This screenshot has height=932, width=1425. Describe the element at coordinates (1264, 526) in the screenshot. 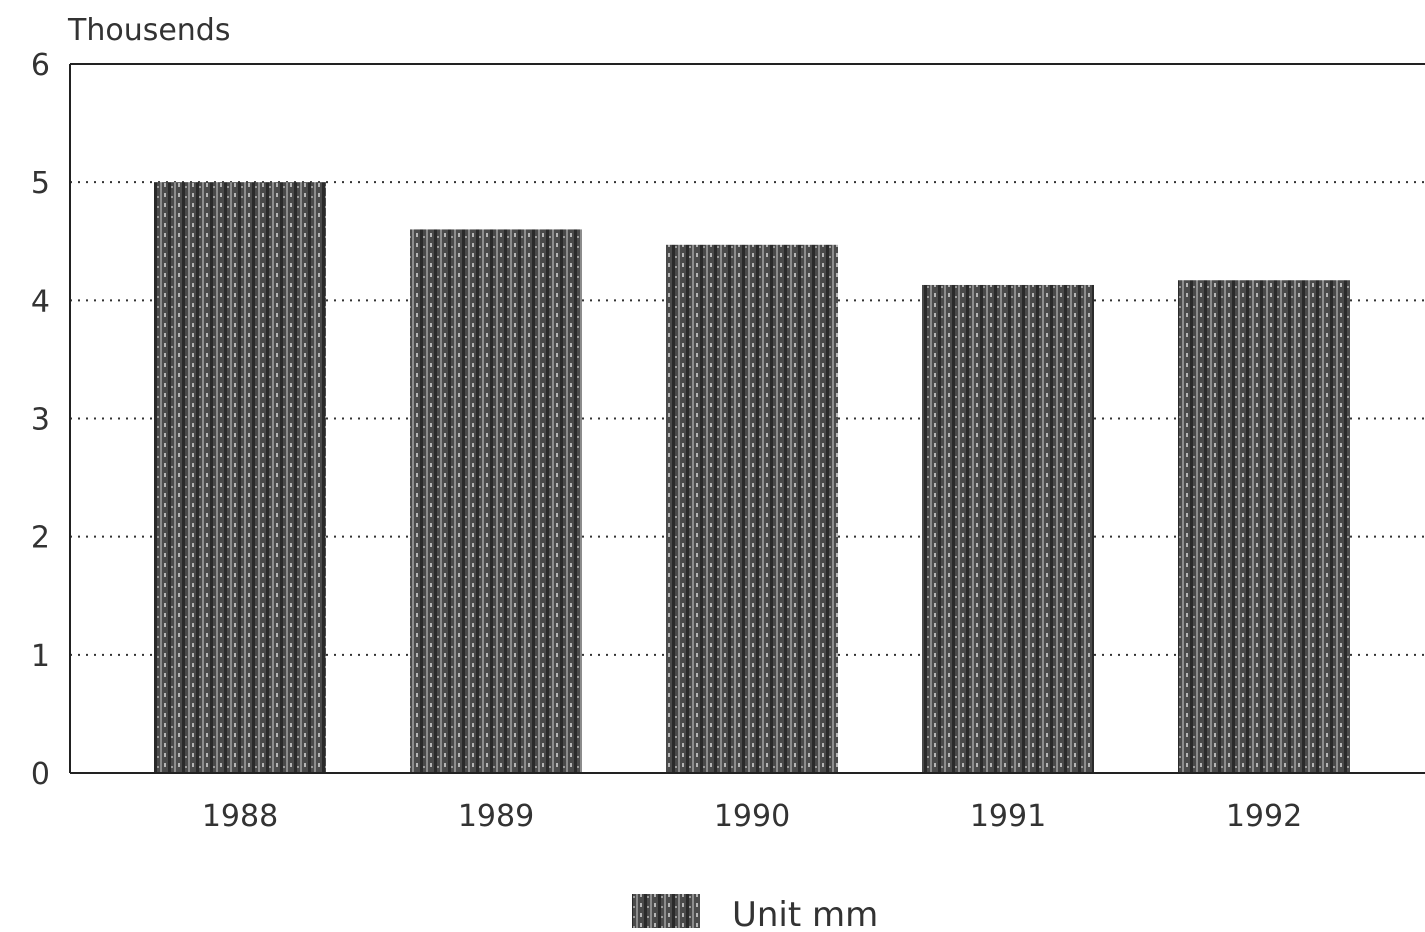

I see `bar-1992` at that location.